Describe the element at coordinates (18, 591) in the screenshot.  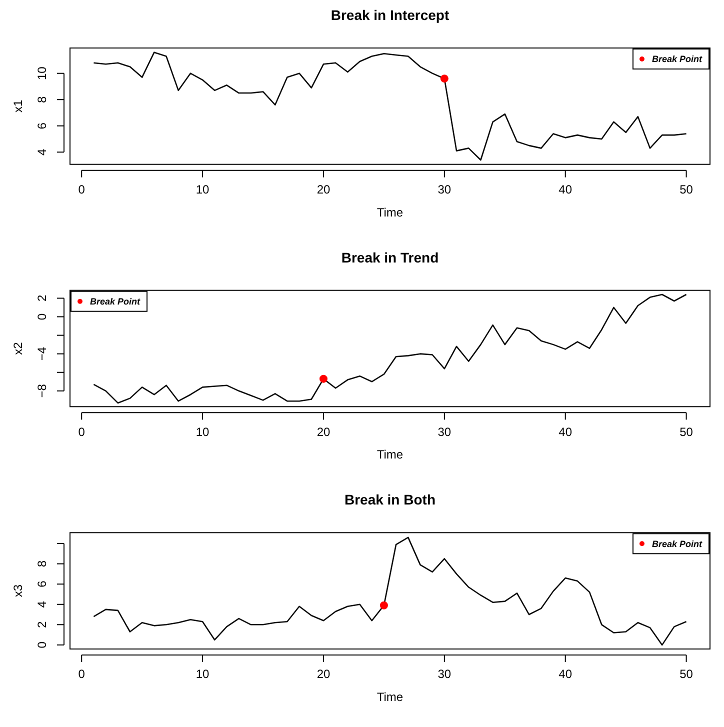
I see `y-axis-title: x3` at that location.